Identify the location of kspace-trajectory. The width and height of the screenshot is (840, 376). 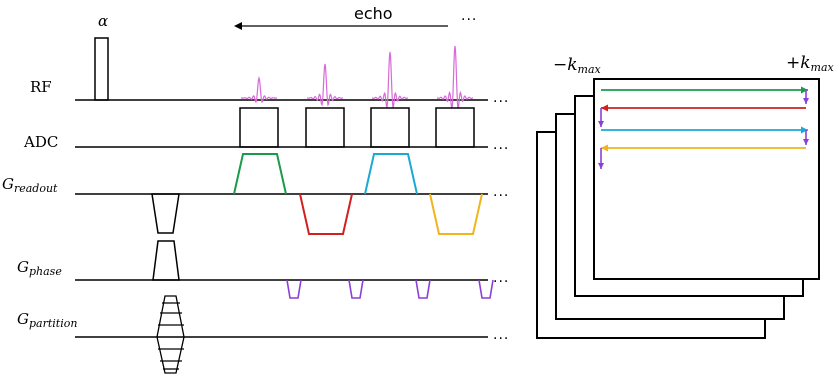
(703, 127).